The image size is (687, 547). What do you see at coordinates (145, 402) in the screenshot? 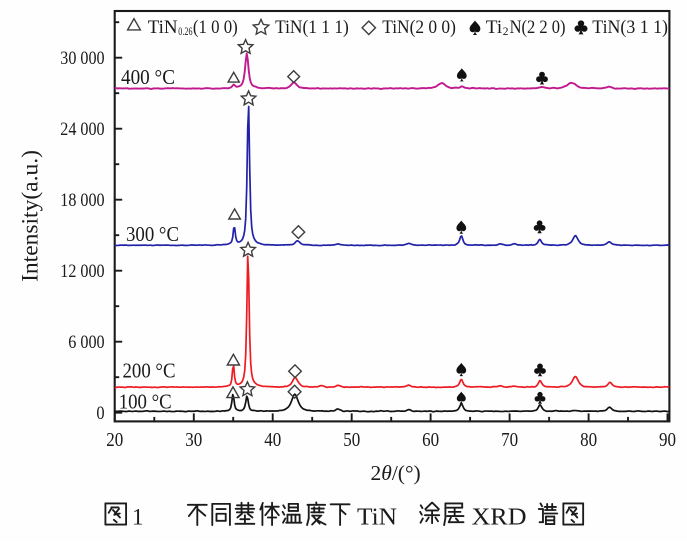
I see `svg-text: 100 °C` at bounding box center [145, 402].